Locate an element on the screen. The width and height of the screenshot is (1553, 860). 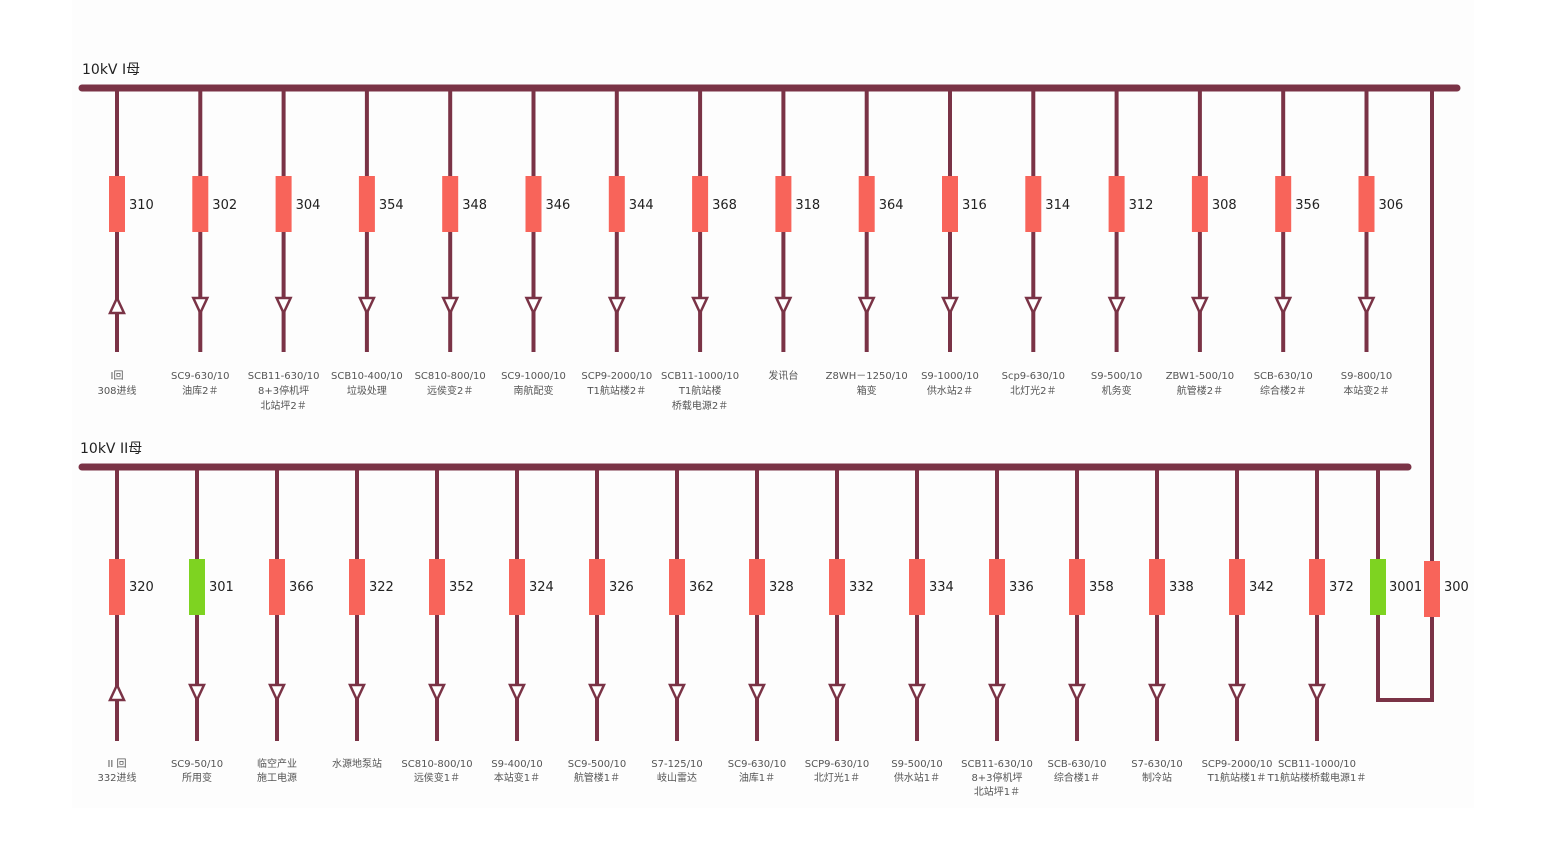
feeder-label: T1航站楼 is located at coordinates (699, 390).